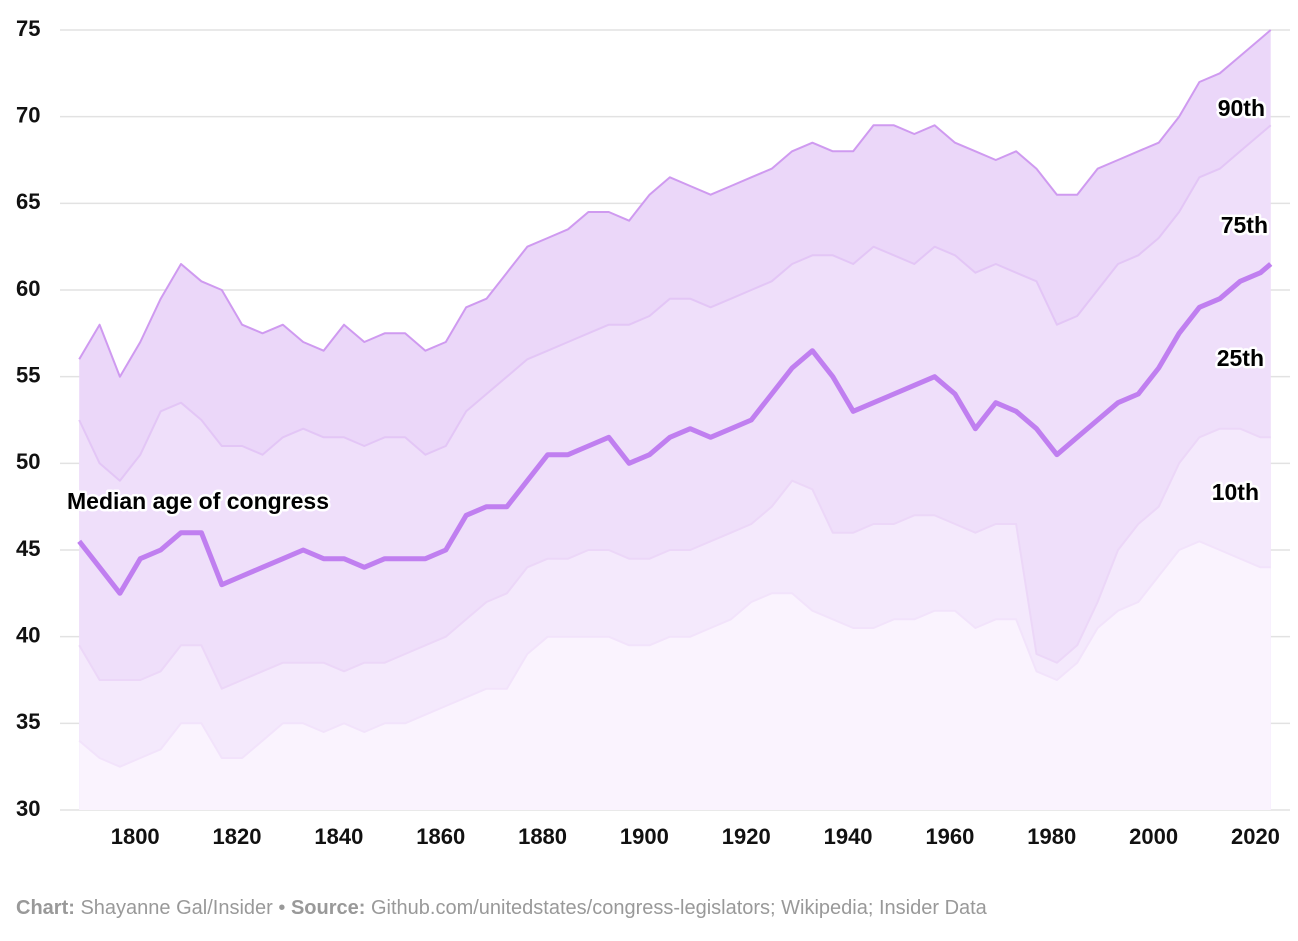 The height and width of the screenshot is (941, 1298). What do you see at coordinates (28, 201) in the screenshot?
I see `y-tick-label: 65` at bounding box center [28, 201].